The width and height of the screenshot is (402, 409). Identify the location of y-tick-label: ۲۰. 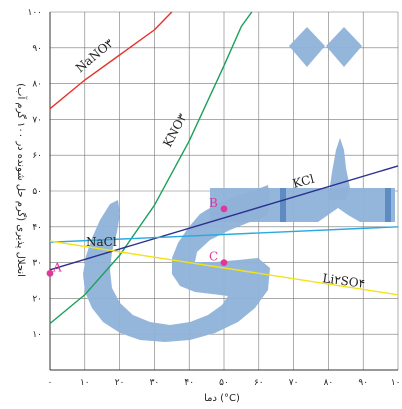
(37, 299).